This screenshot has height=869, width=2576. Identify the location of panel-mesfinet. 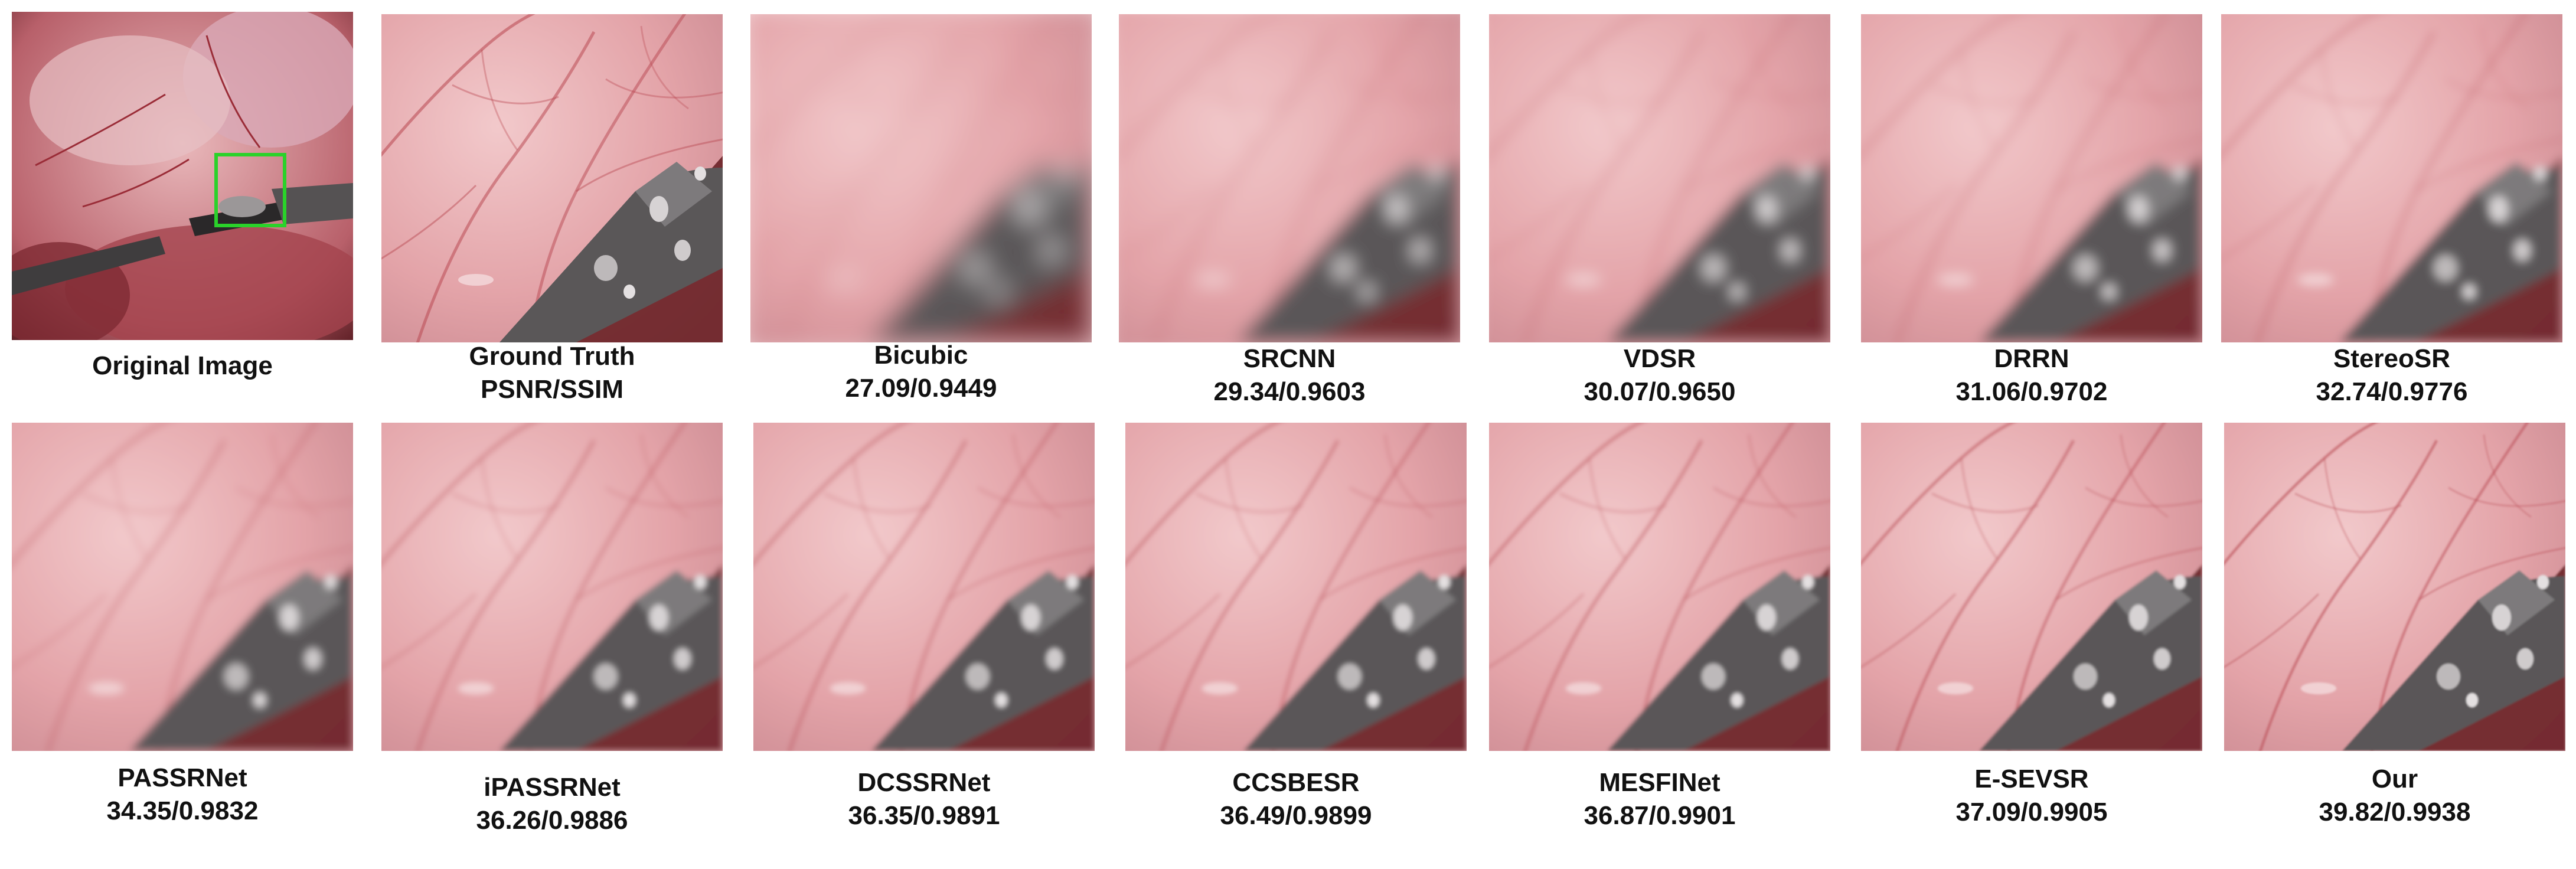
(1659, 587).